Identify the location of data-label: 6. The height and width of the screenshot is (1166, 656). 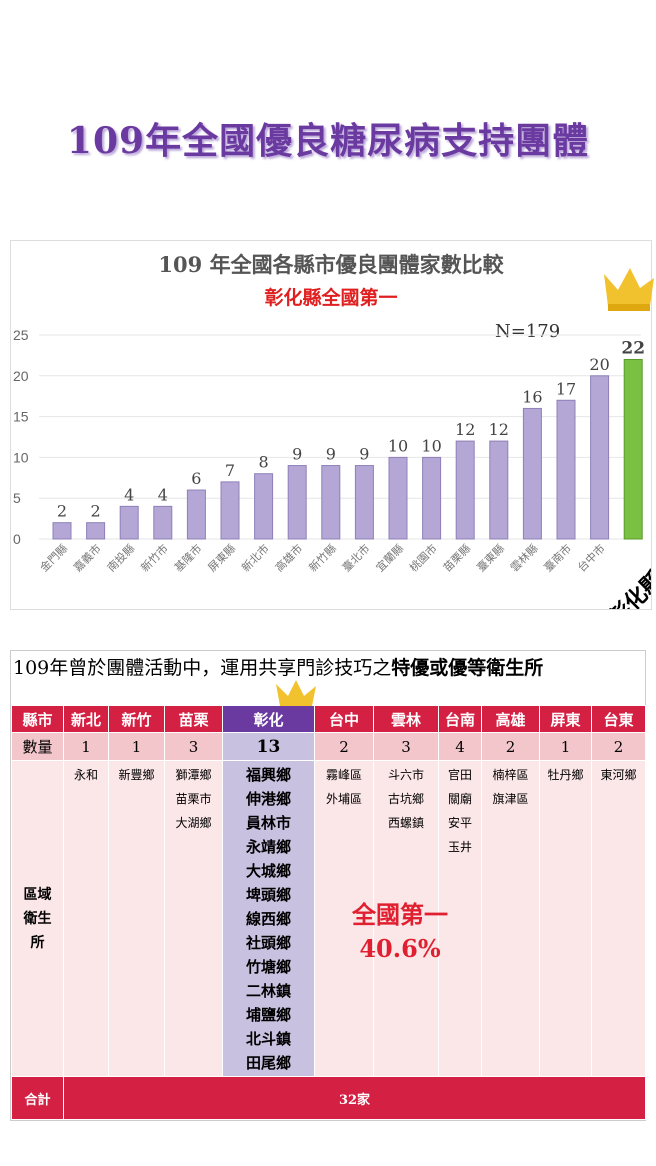
(196, 478).